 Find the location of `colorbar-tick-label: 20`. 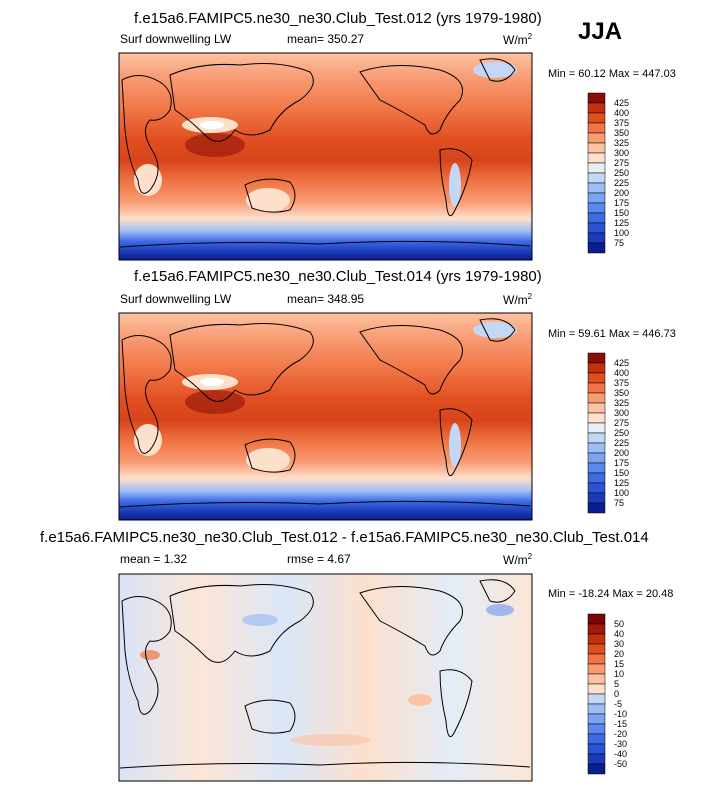

colorbar-tick-label: 20 is located at coordinates (619, 654).